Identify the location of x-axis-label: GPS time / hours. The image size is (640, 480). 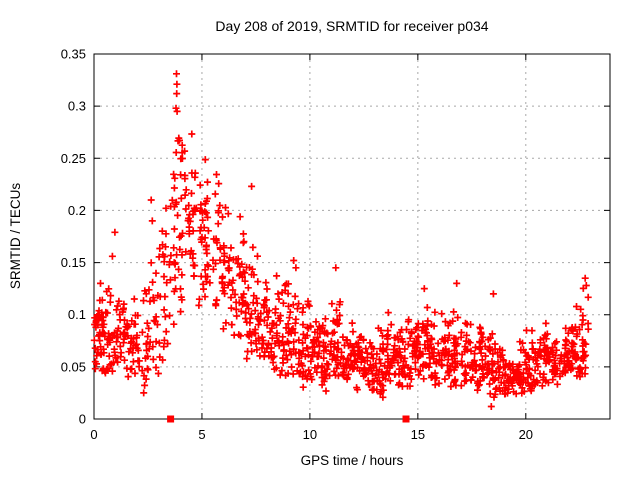
(352, 460).